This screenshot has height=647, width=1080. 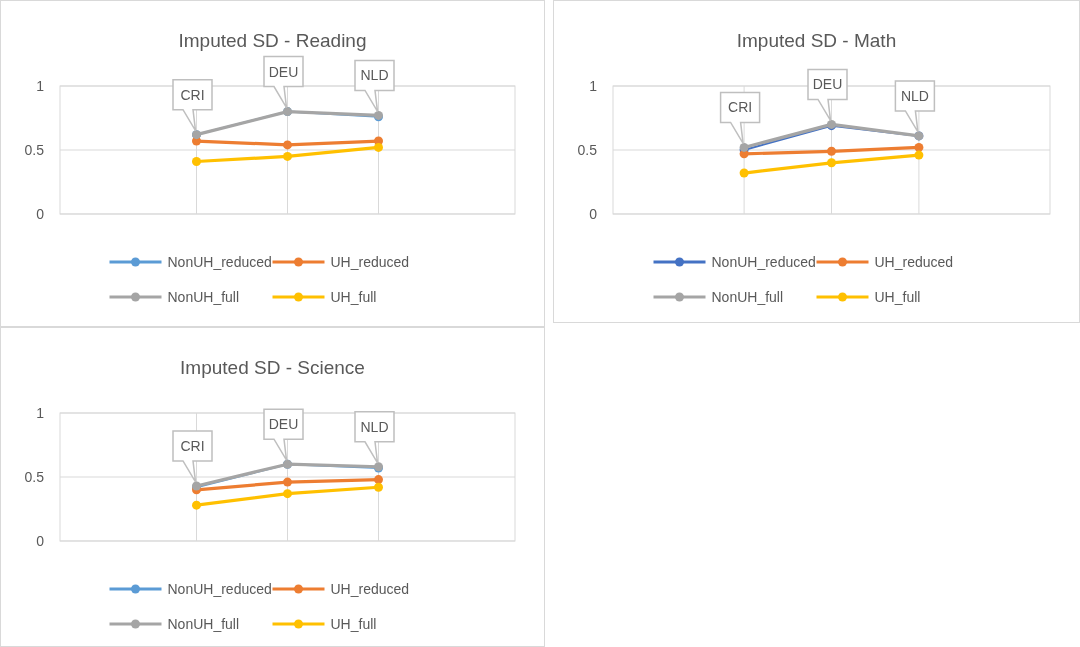 I want to click on chart-title: Imputed SD - Math, so click(x=816, y=40).